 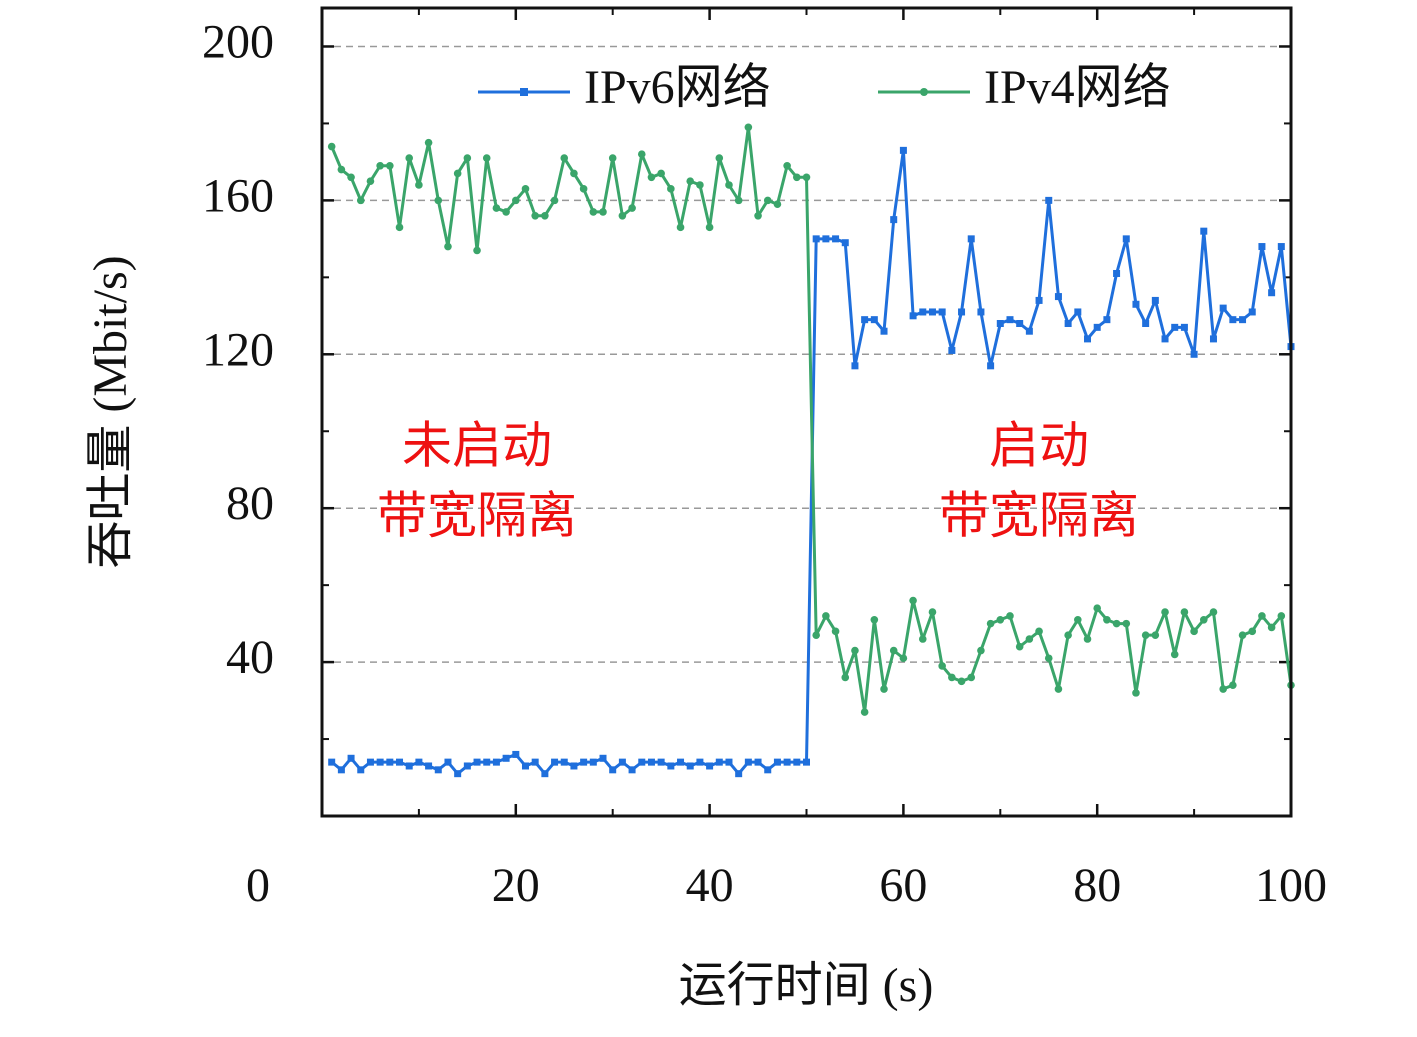 I want to click on x-tick-label: 80, so click(x=1097, y=885).